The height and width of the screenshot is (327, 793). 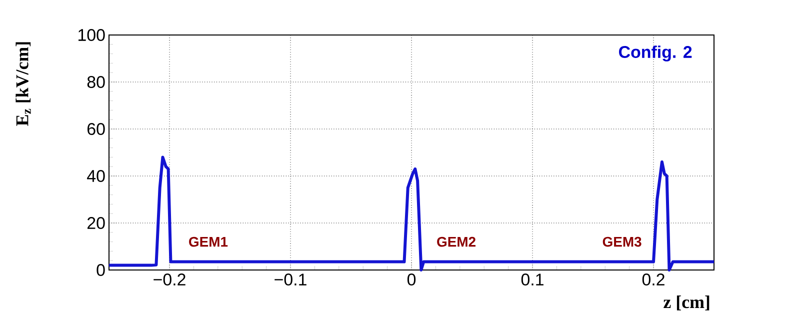 What do you see at coordinates (687, 303) in the screenshot?
I see `x-axis-title: z [cm]` at bounding box center [687, 303].